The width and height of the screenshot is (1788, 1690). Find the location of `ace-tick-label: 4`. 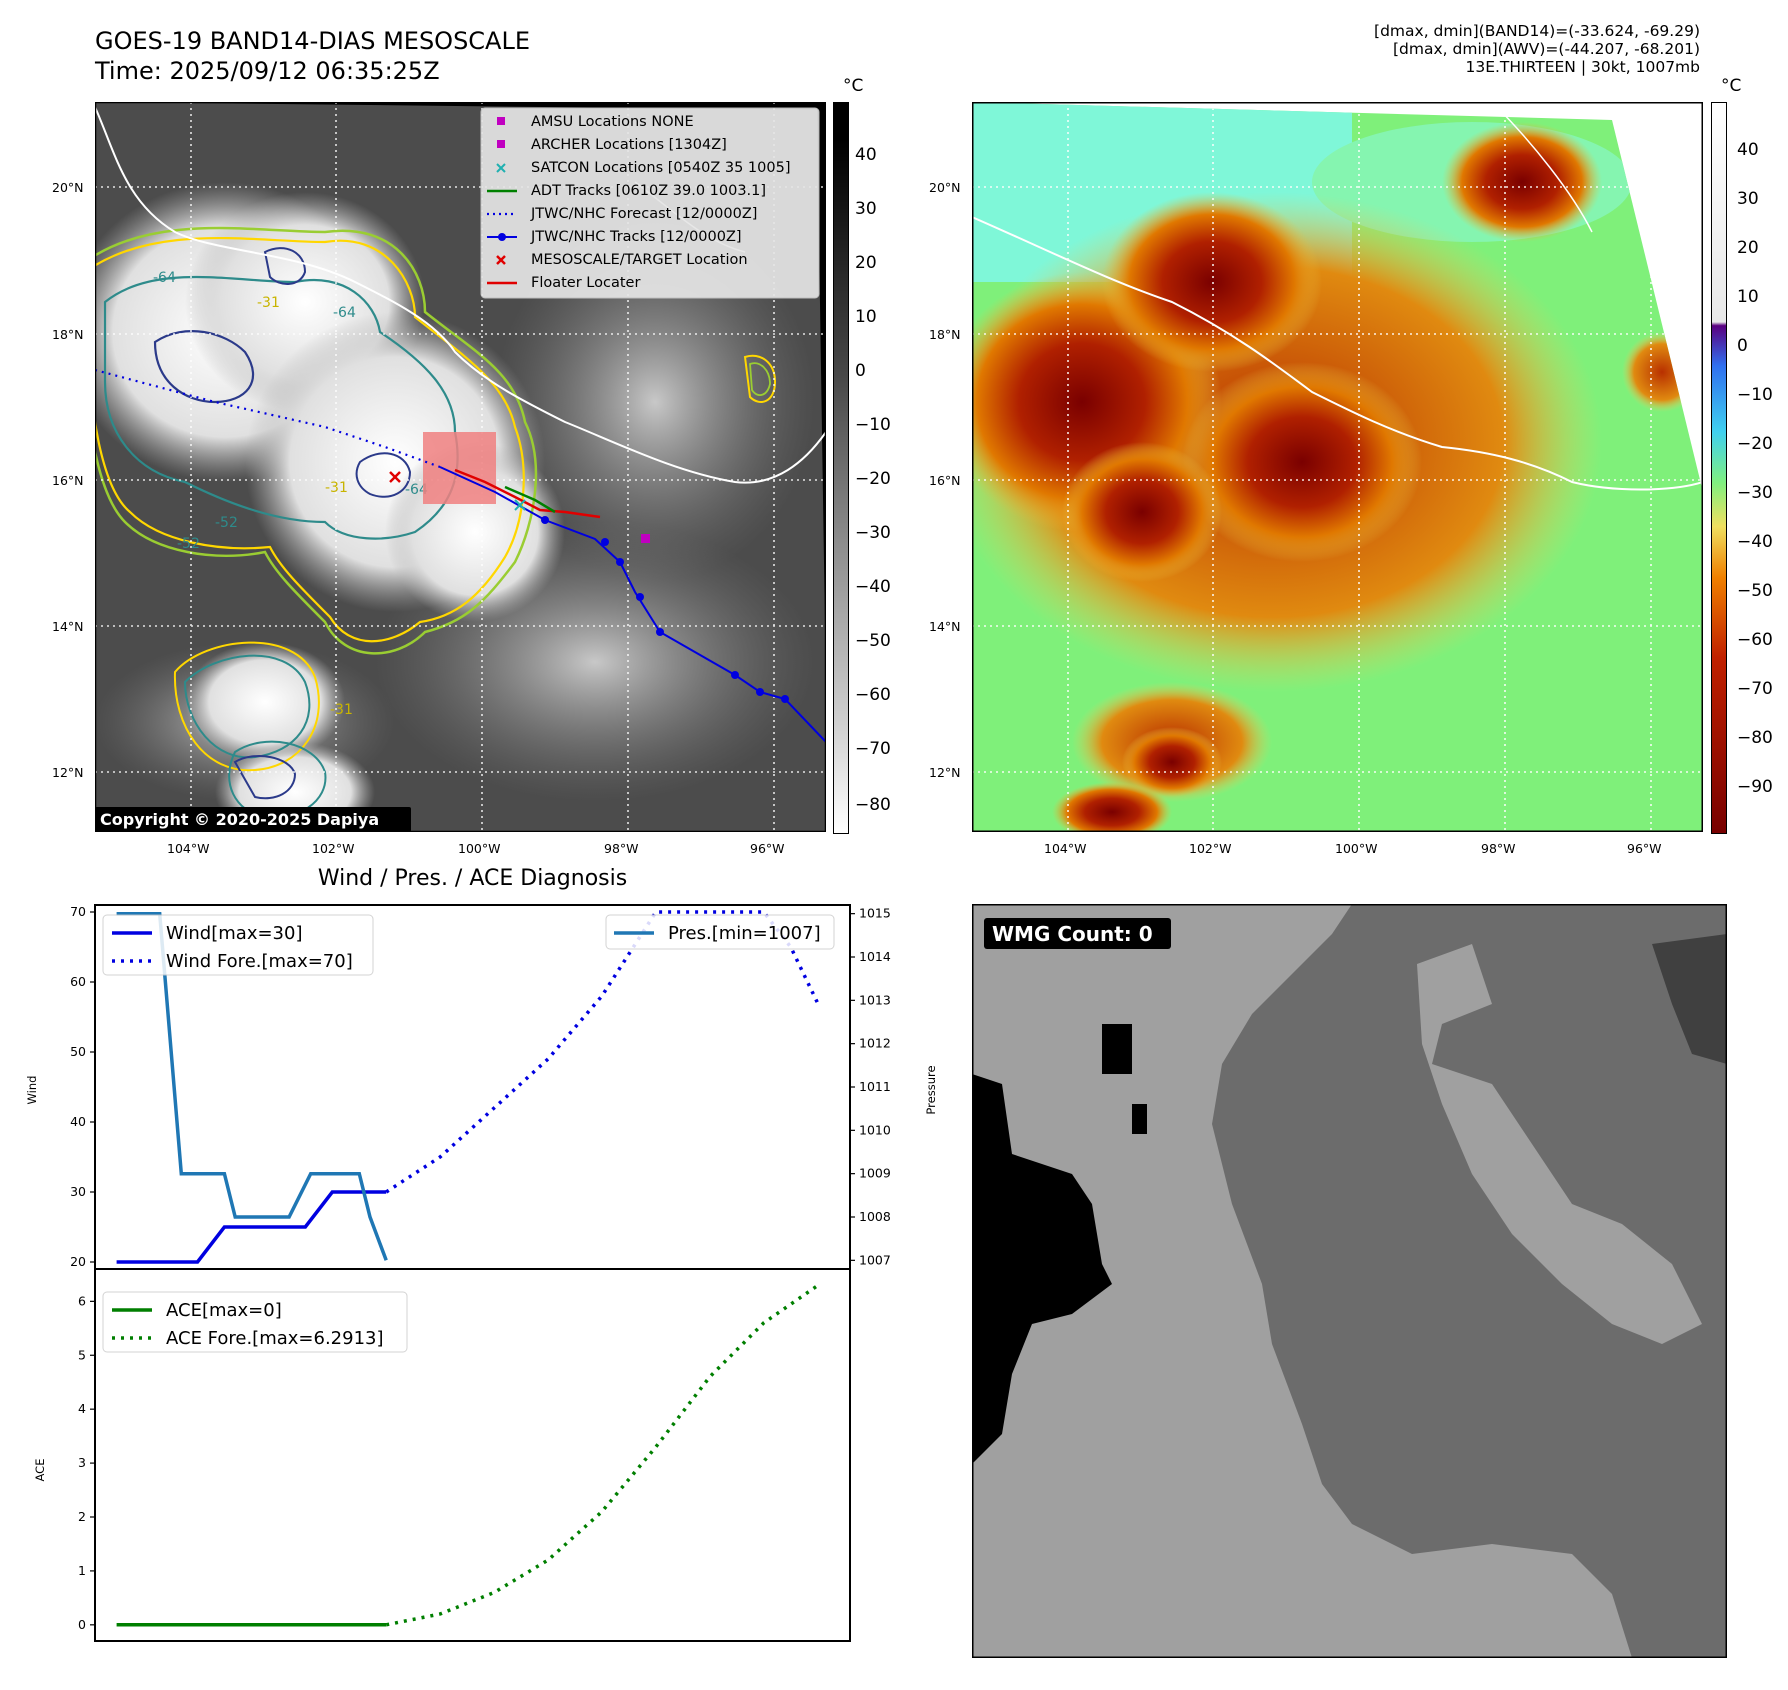

ace-tick-label: 4 is located at coordinates (82, 1408).